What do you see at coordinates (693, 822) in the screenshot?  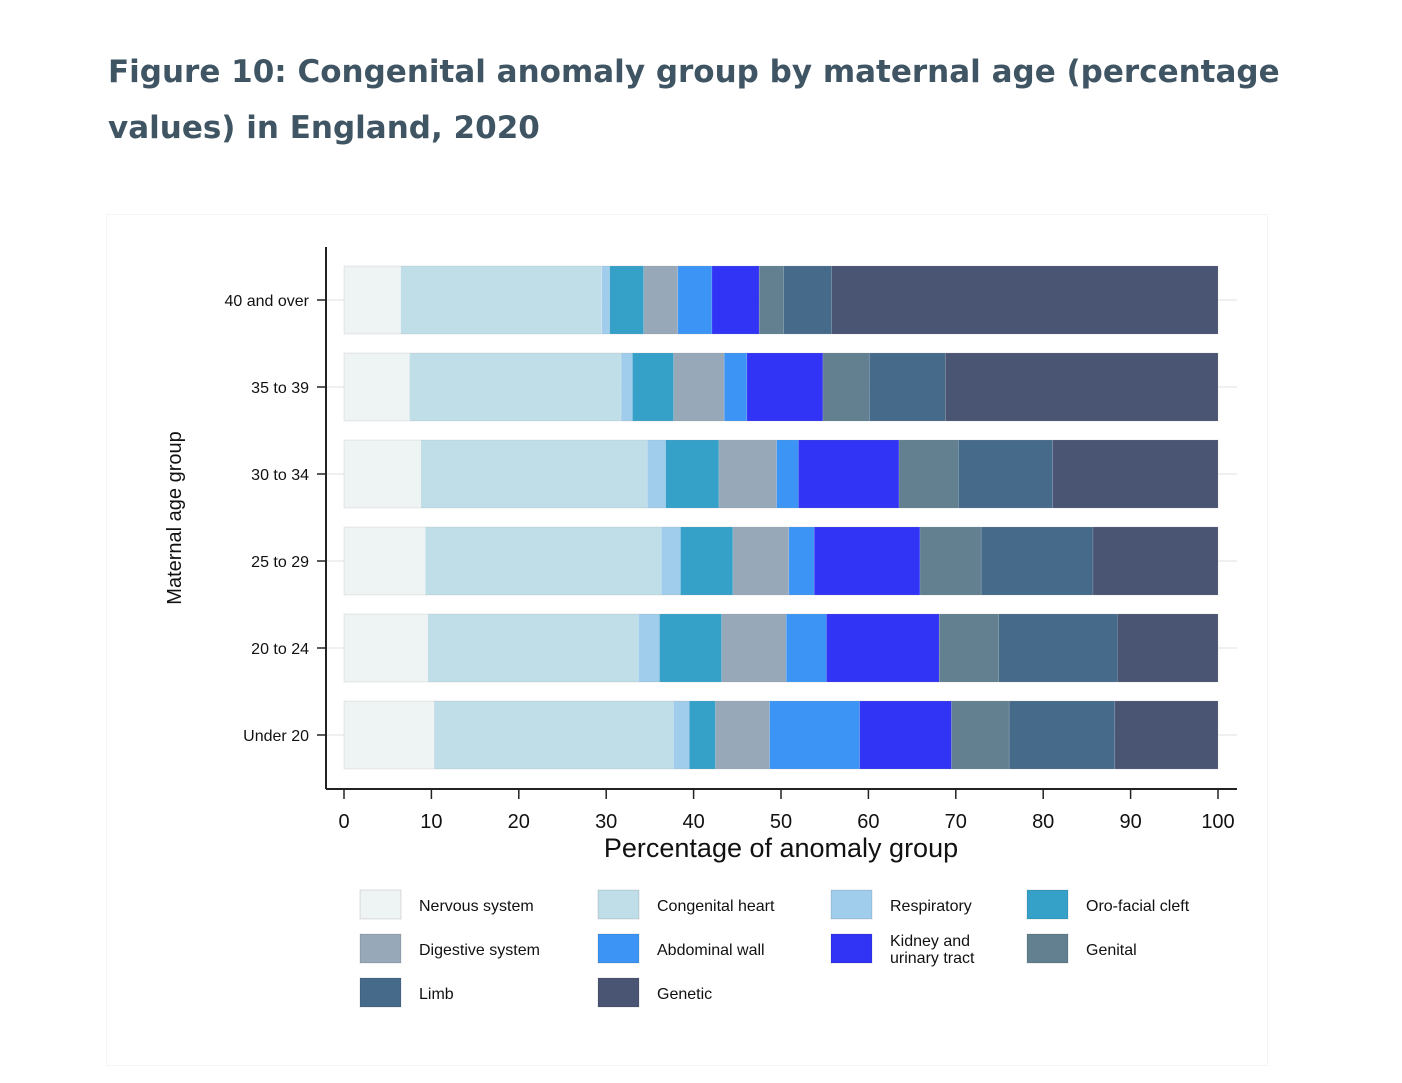 I see `x-tick-label: 40` at bounding box center [693, 822].